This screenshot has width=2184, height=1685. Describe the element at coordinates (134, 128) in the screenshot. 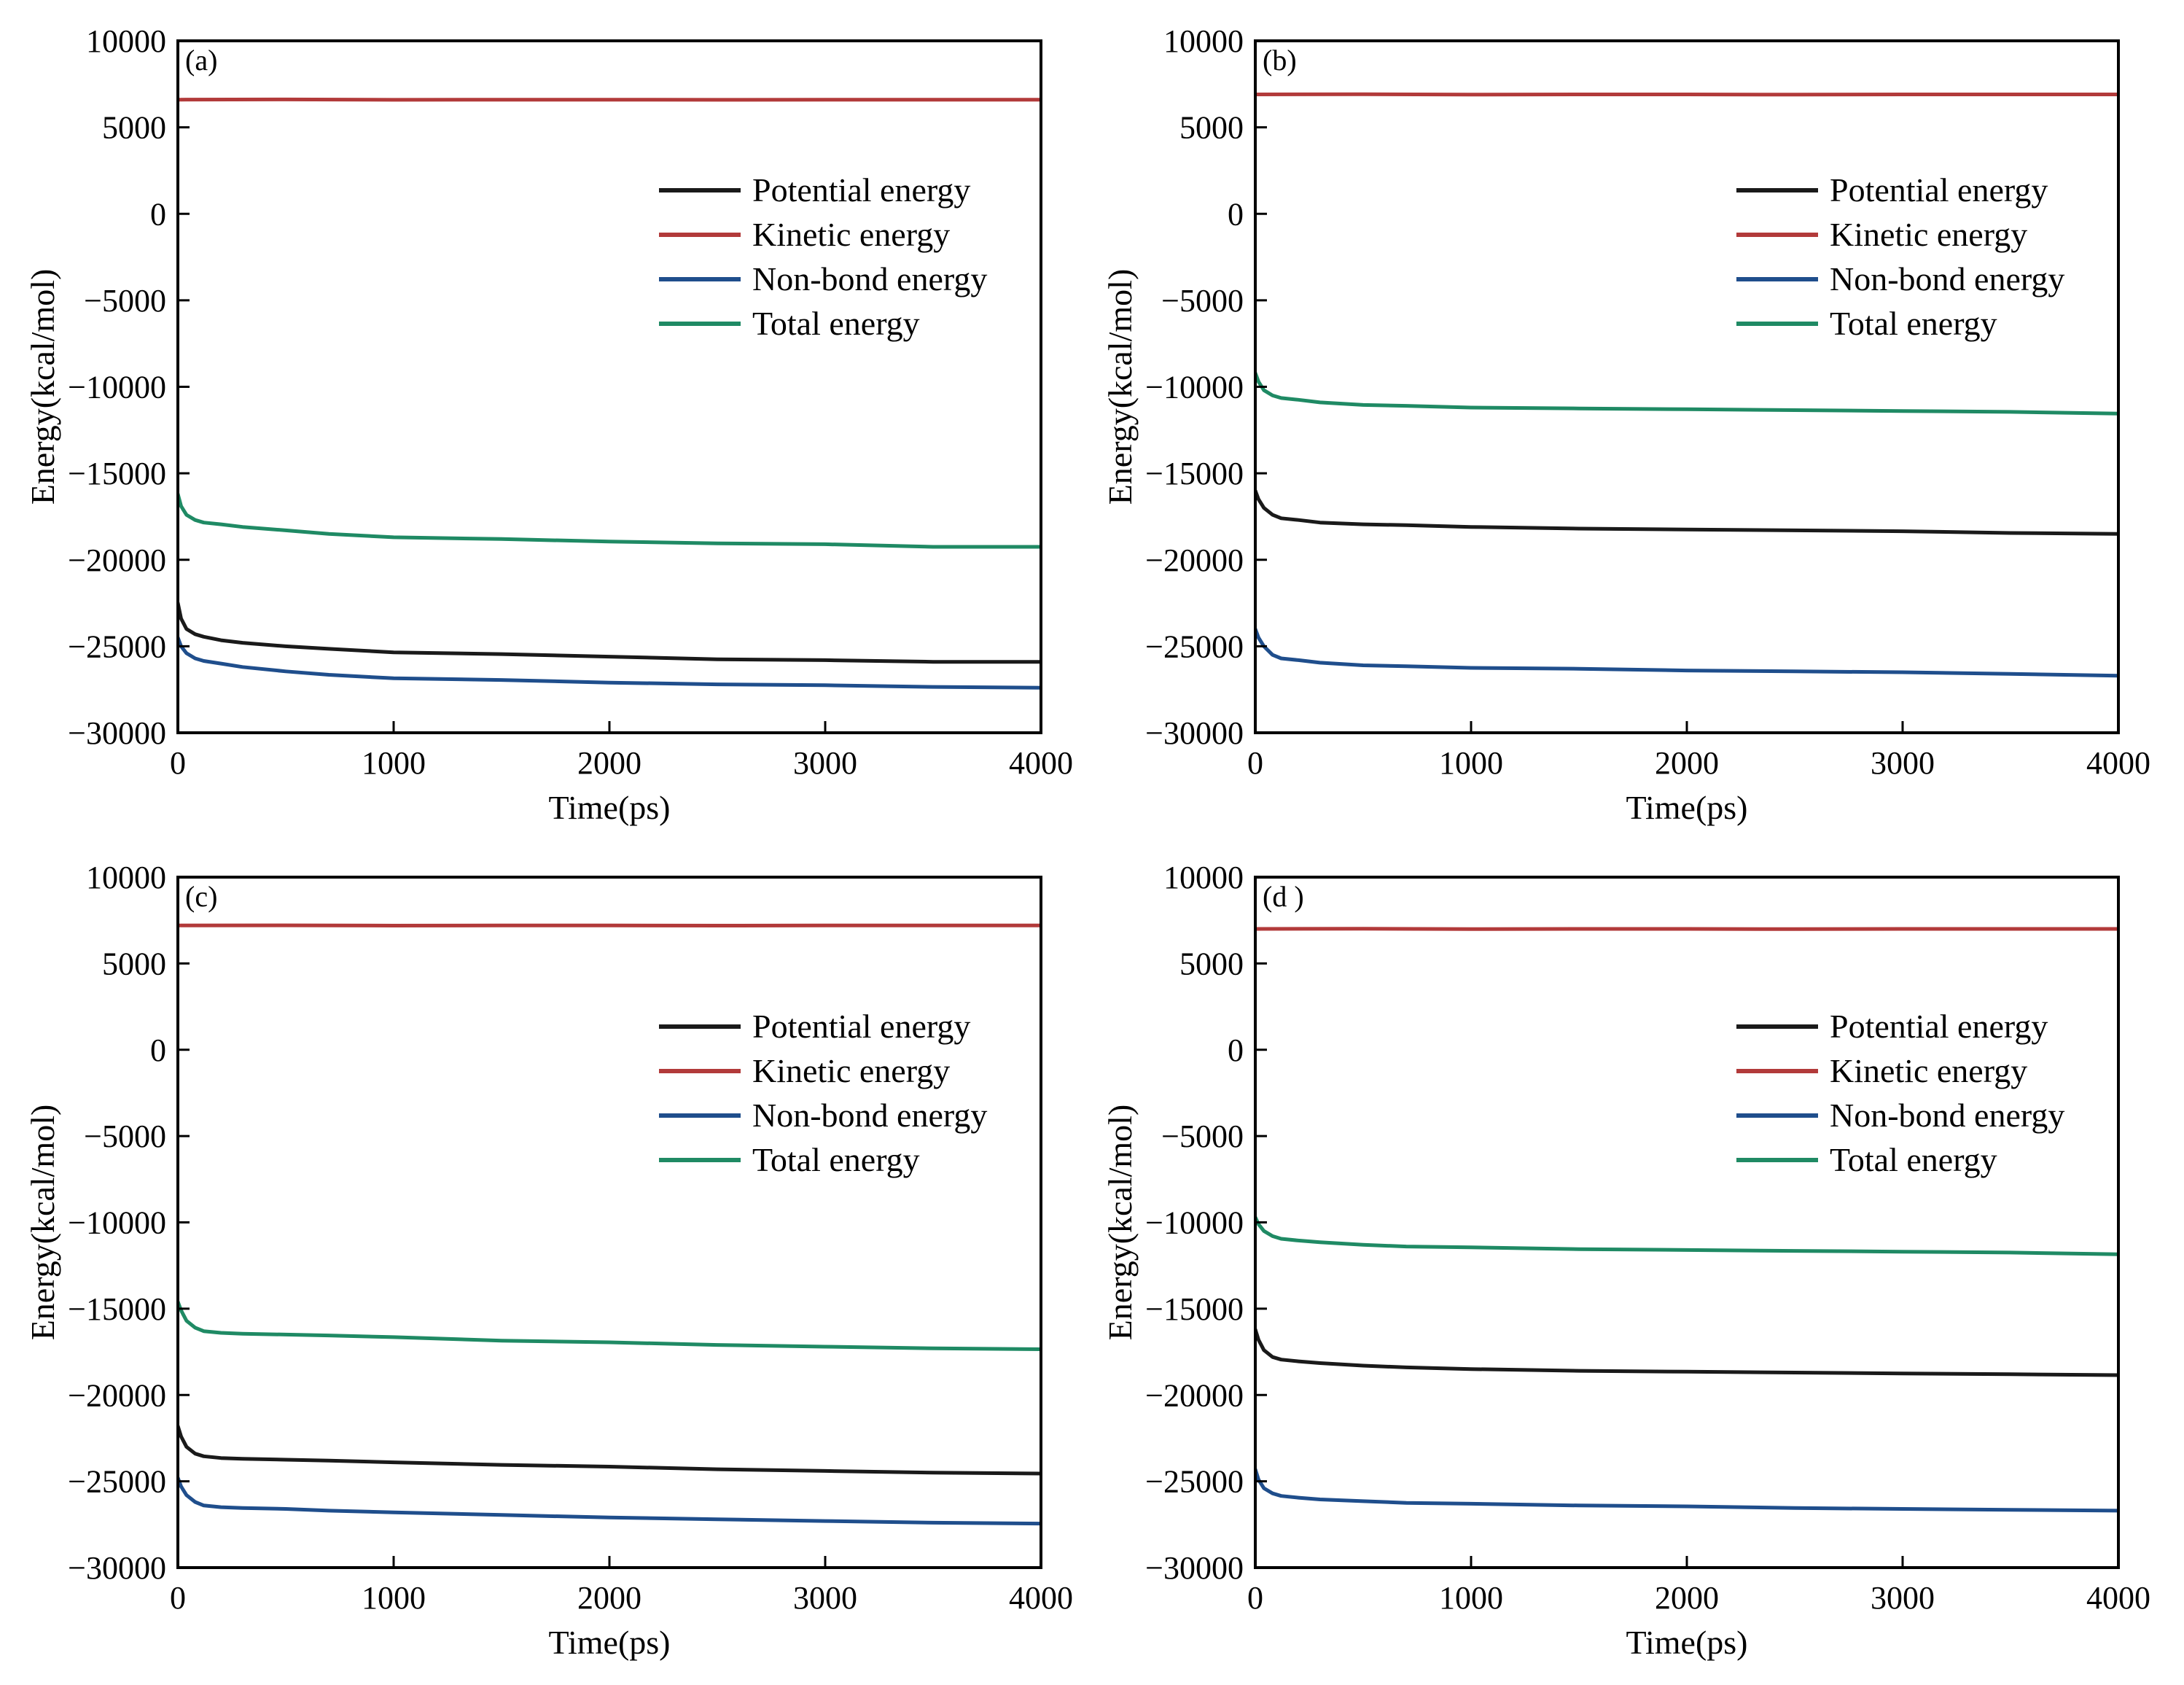

I see `panel-a-y-tick-label: 5000` at that location.